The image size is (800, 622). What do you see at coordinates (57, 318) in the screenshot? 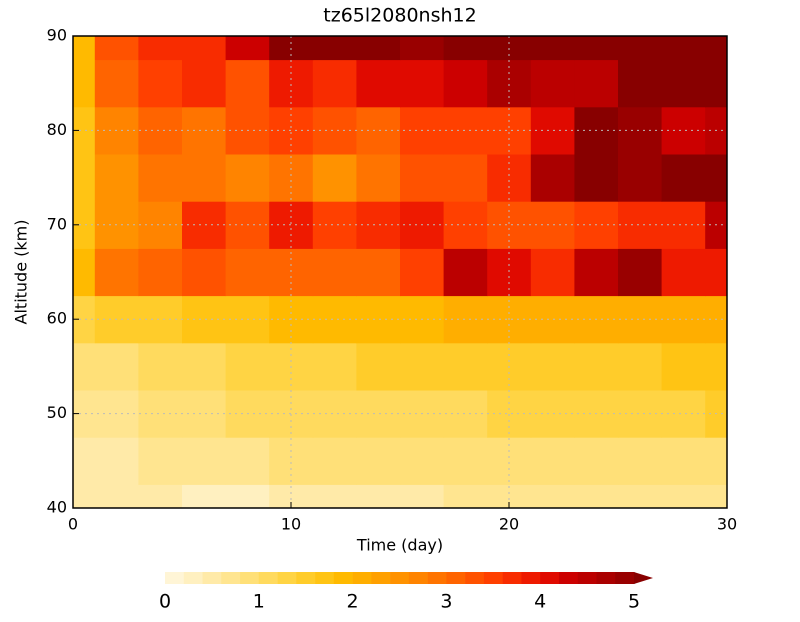
I see `y-tick-label: 60` at bounding box center [57, 318].